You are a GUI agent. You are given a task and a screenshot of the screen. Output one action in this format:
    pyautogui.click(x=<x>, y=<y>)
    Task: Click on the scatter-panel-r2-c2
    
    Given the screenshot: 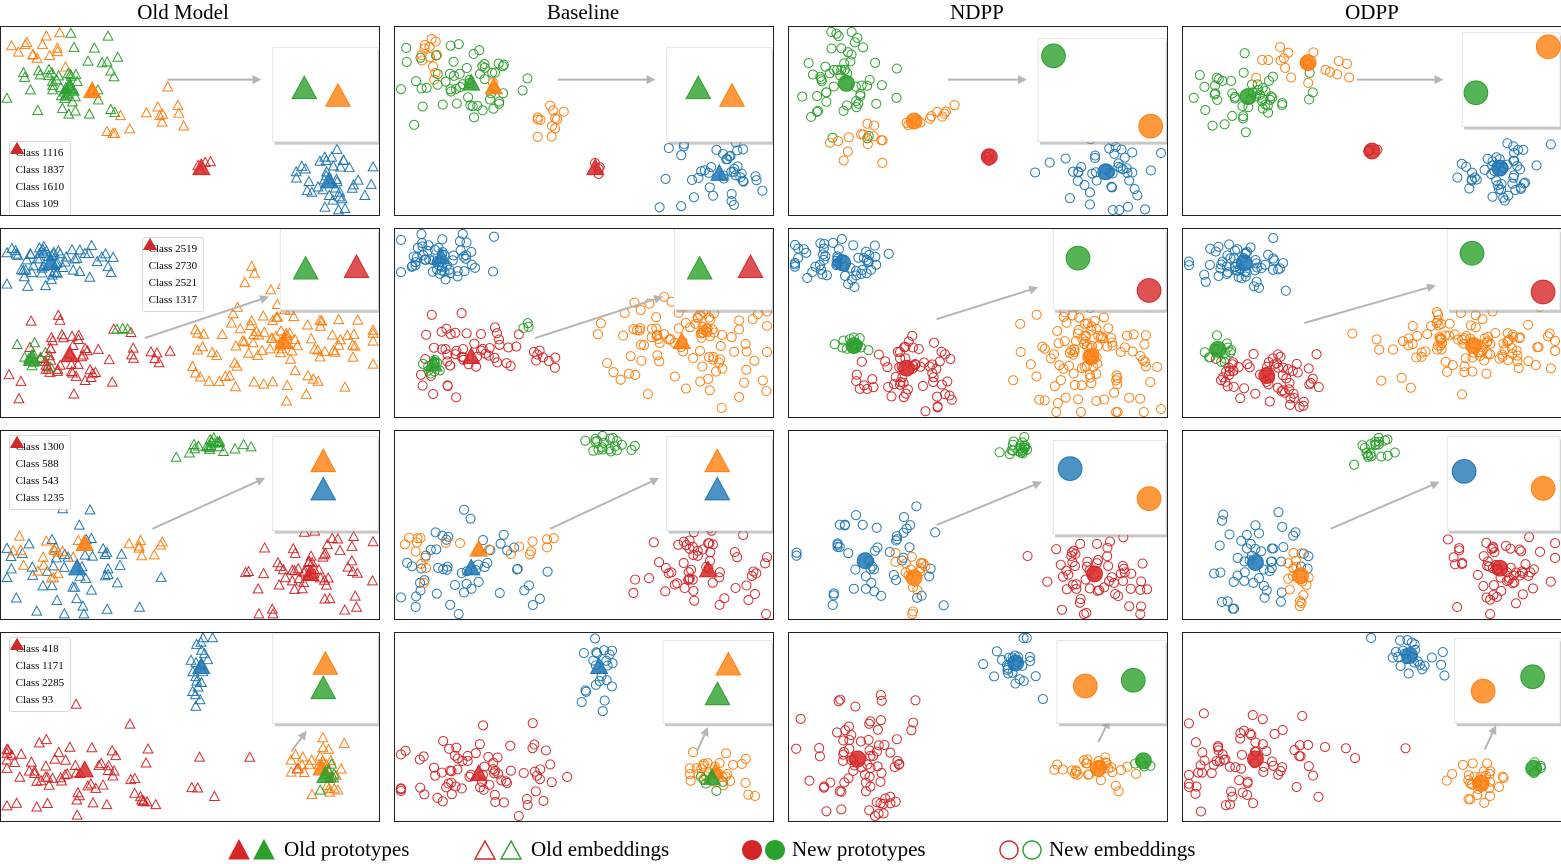 What is the action you would take?
    pyautogui.click(x=978, y=525)
    